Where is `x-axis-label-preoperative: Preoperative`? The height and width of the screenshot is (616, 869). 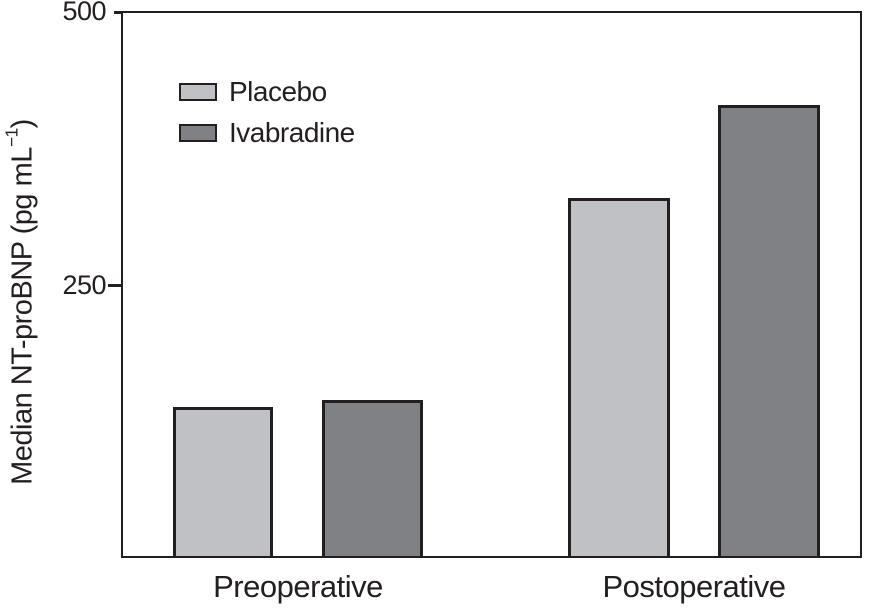 x-axis-label-preoperative: Preoperative is located at coordinates (298, 586).